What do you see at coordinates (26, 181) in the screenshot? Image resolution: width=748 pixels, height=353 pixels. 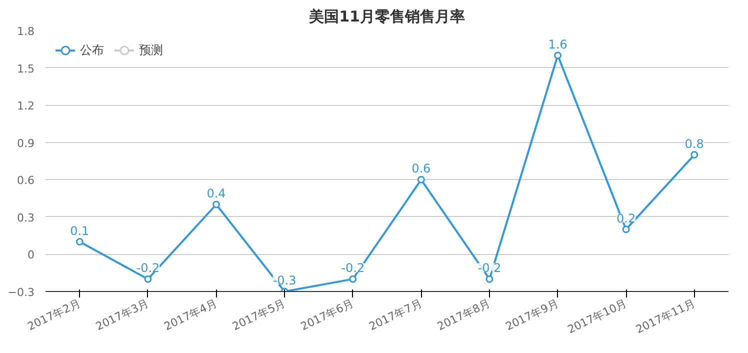 I see `y-tick-label: 0.6` at bounding box center [26, 181].